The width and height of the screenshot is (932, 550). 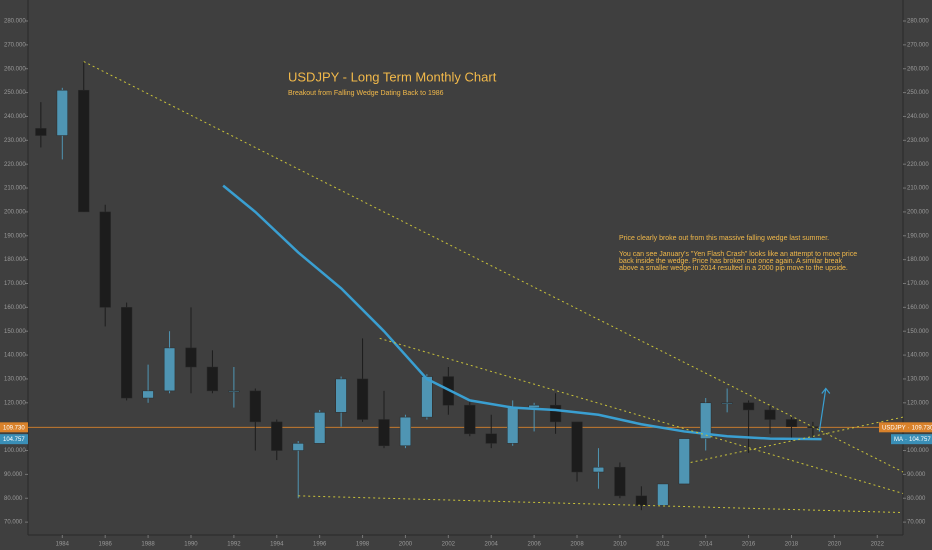 What do you see at coordinates (63, 545) in the screenshot?
I see `x-tick-label: 1984` at bounding box center [63, 545].